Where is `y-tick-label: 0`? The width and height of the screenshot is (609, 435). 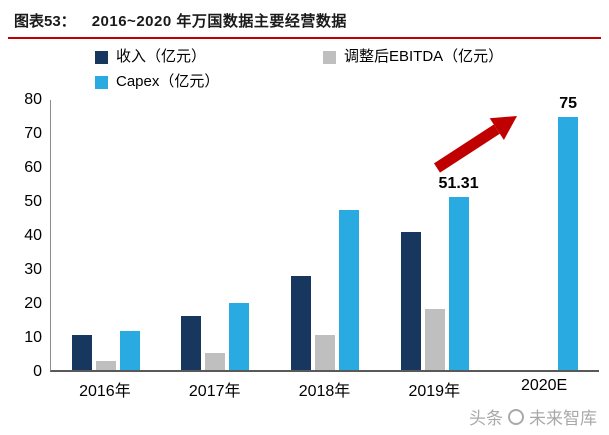
y-tick-label: 0 is located at coordinates (37, 371).